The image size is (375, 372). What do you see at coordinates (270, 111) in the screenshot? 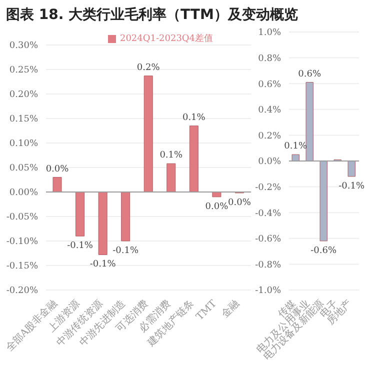
I see `y-tick-label: 0.4%` at bounding box center [270, 111].